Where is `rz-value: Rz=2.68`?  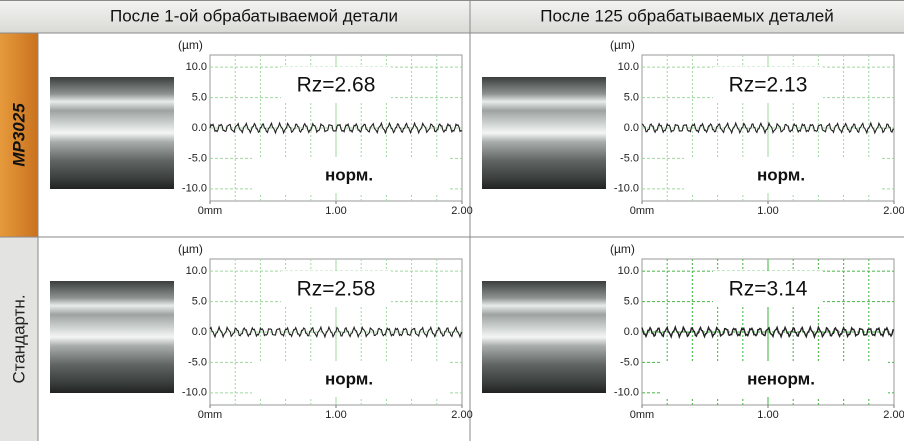
rz-value: Rz=2.68 is located at coordinates (336, 85).